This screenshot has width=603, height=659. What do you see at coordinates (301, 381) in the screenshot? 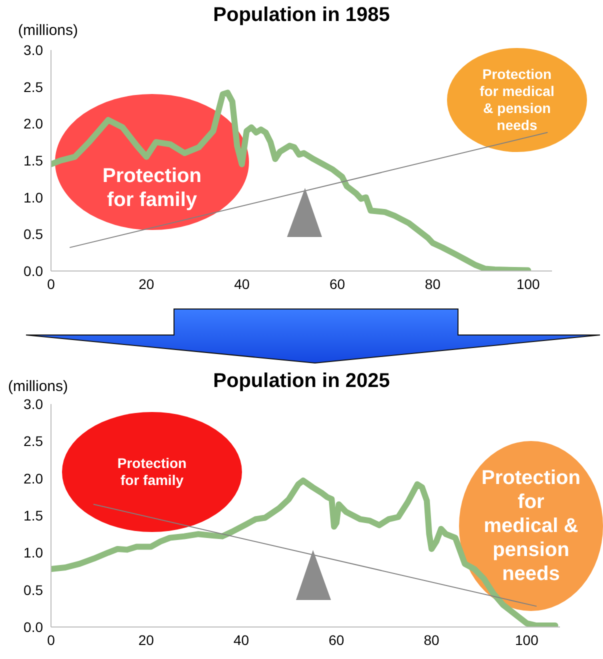
I see `chart-title: Population in 2025` at bounding box center [301, 381].